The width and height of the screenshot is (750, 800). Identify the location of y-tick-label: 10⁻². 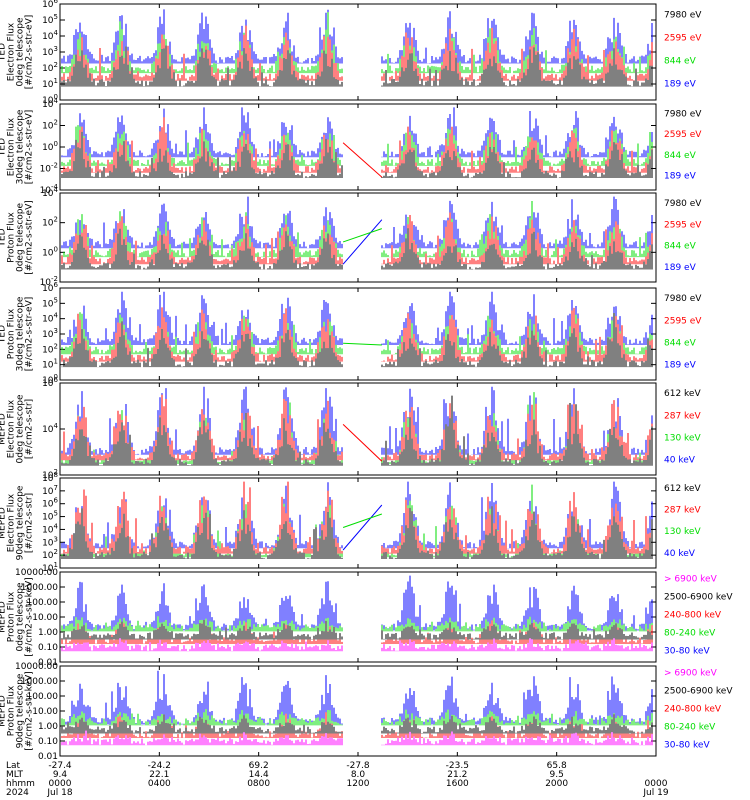
(49, 281).